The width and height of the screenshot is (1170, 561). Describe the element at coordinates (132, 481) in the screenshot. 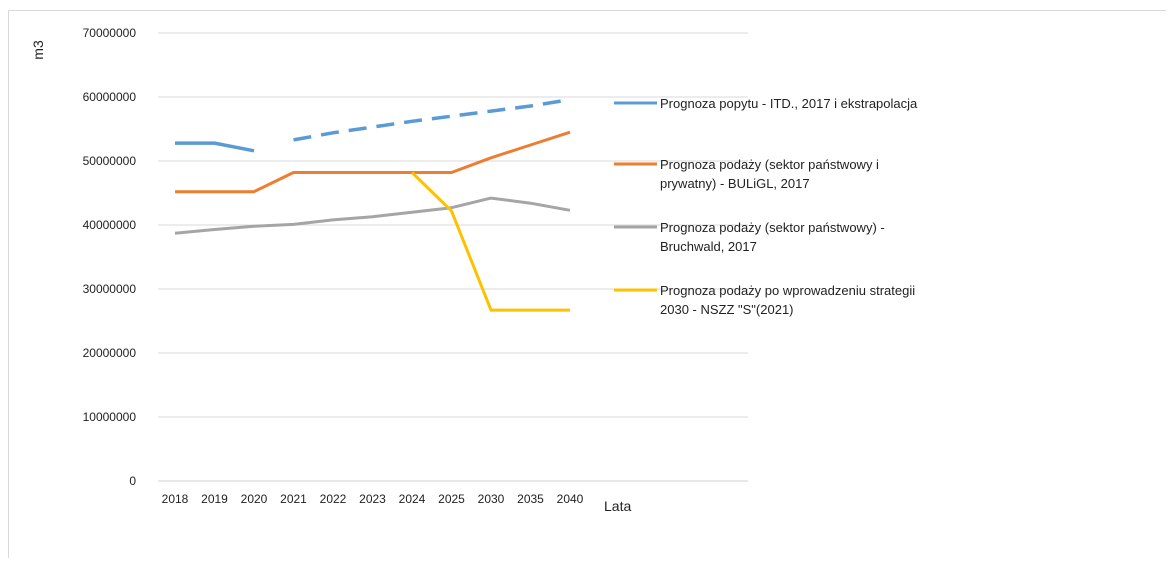

I see `y-tick-label: 0` at that location.